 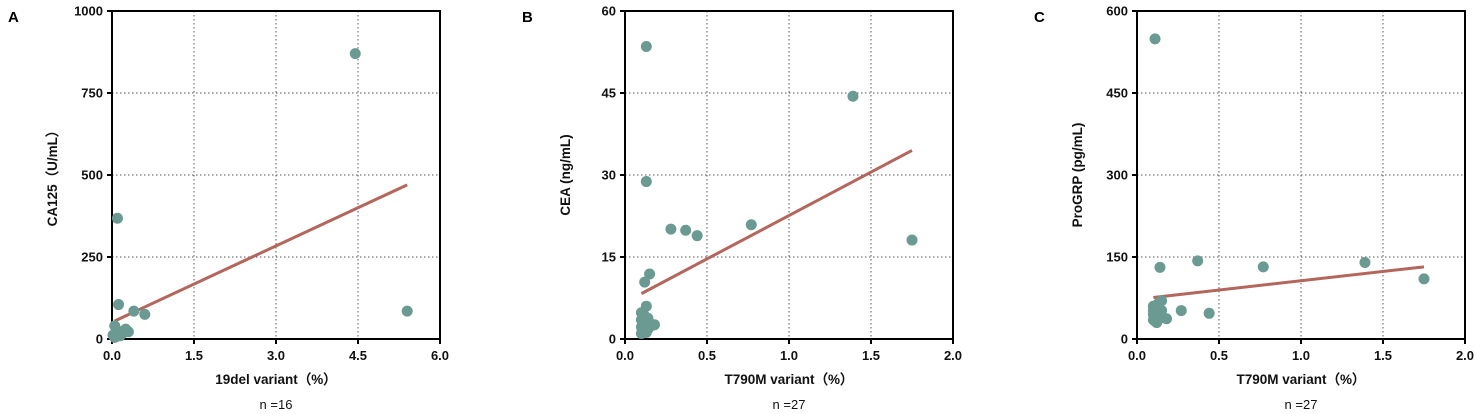 What do you see at coordinates (13, 17) in the screenshot?
I see `panel-letter: A` at bounding box center [13, 17].